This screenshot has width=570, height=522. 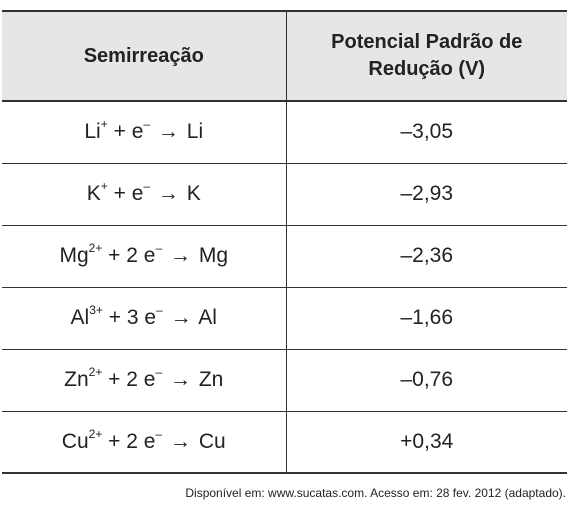 I want to click on half-reaction-cell: Mg2+ + 2 e– → Mg, so click(x=144, y=256).